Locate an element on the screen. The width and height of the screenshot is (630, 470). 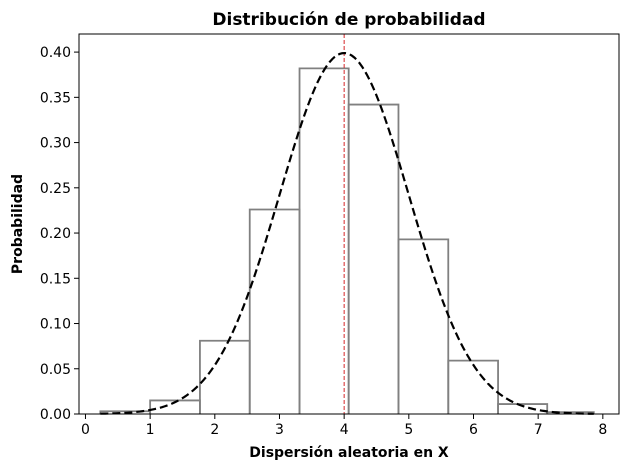
x-tick-label: 6 is located at coordinates (473, 430).